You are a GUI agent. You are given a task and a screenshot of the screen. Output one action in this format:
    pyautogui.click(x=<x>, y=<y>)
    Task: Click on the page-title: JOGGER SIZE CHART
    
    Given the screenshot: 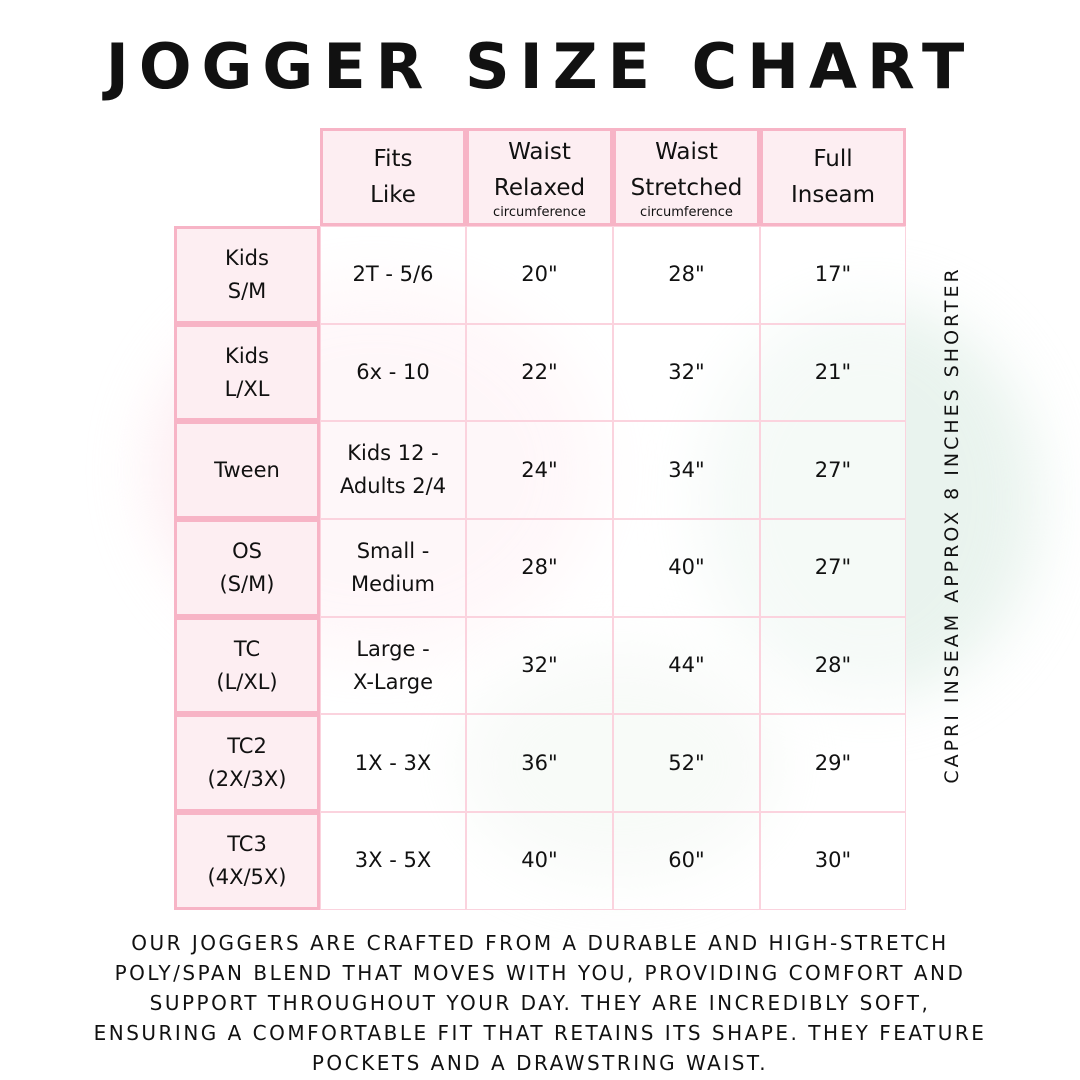 What is the action you would take?
    pyautogui.click(x=540, y=66)
    